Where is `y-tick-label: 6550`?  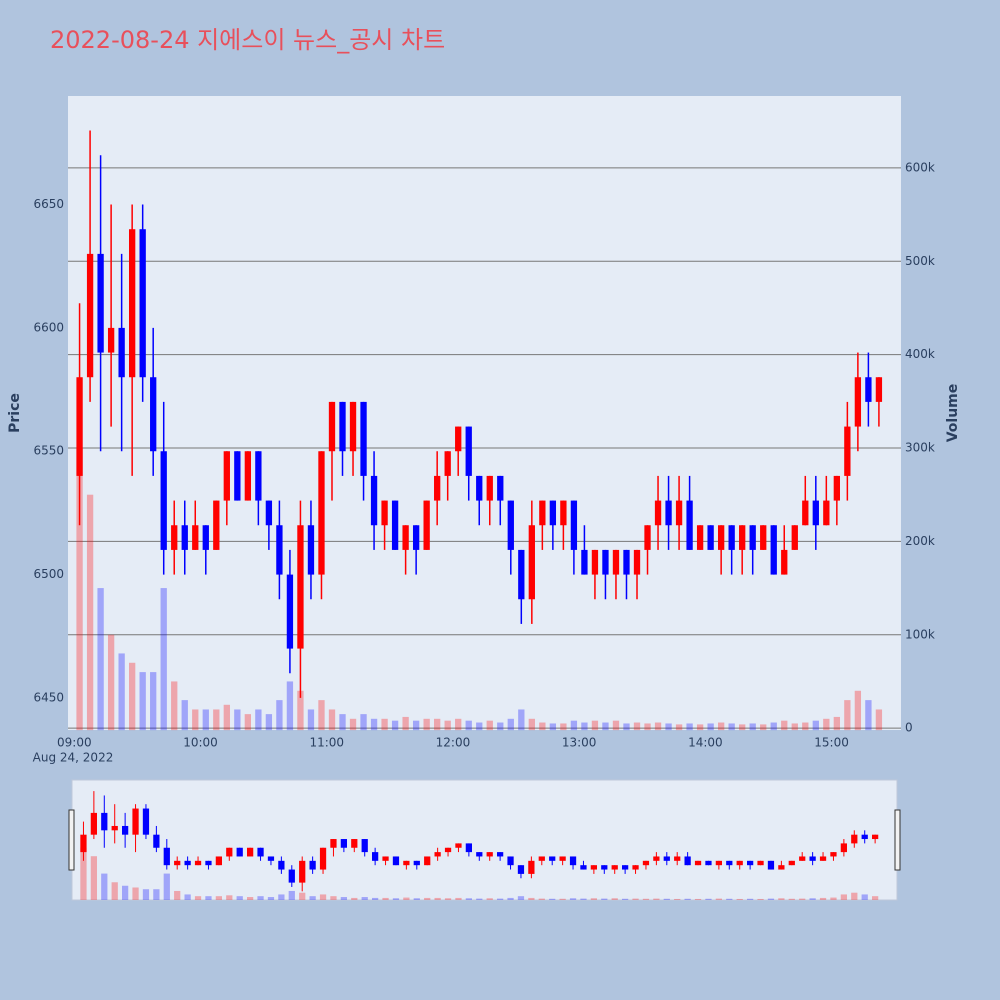 y-tick-label: 6550 is located at coordinates (48, 451).